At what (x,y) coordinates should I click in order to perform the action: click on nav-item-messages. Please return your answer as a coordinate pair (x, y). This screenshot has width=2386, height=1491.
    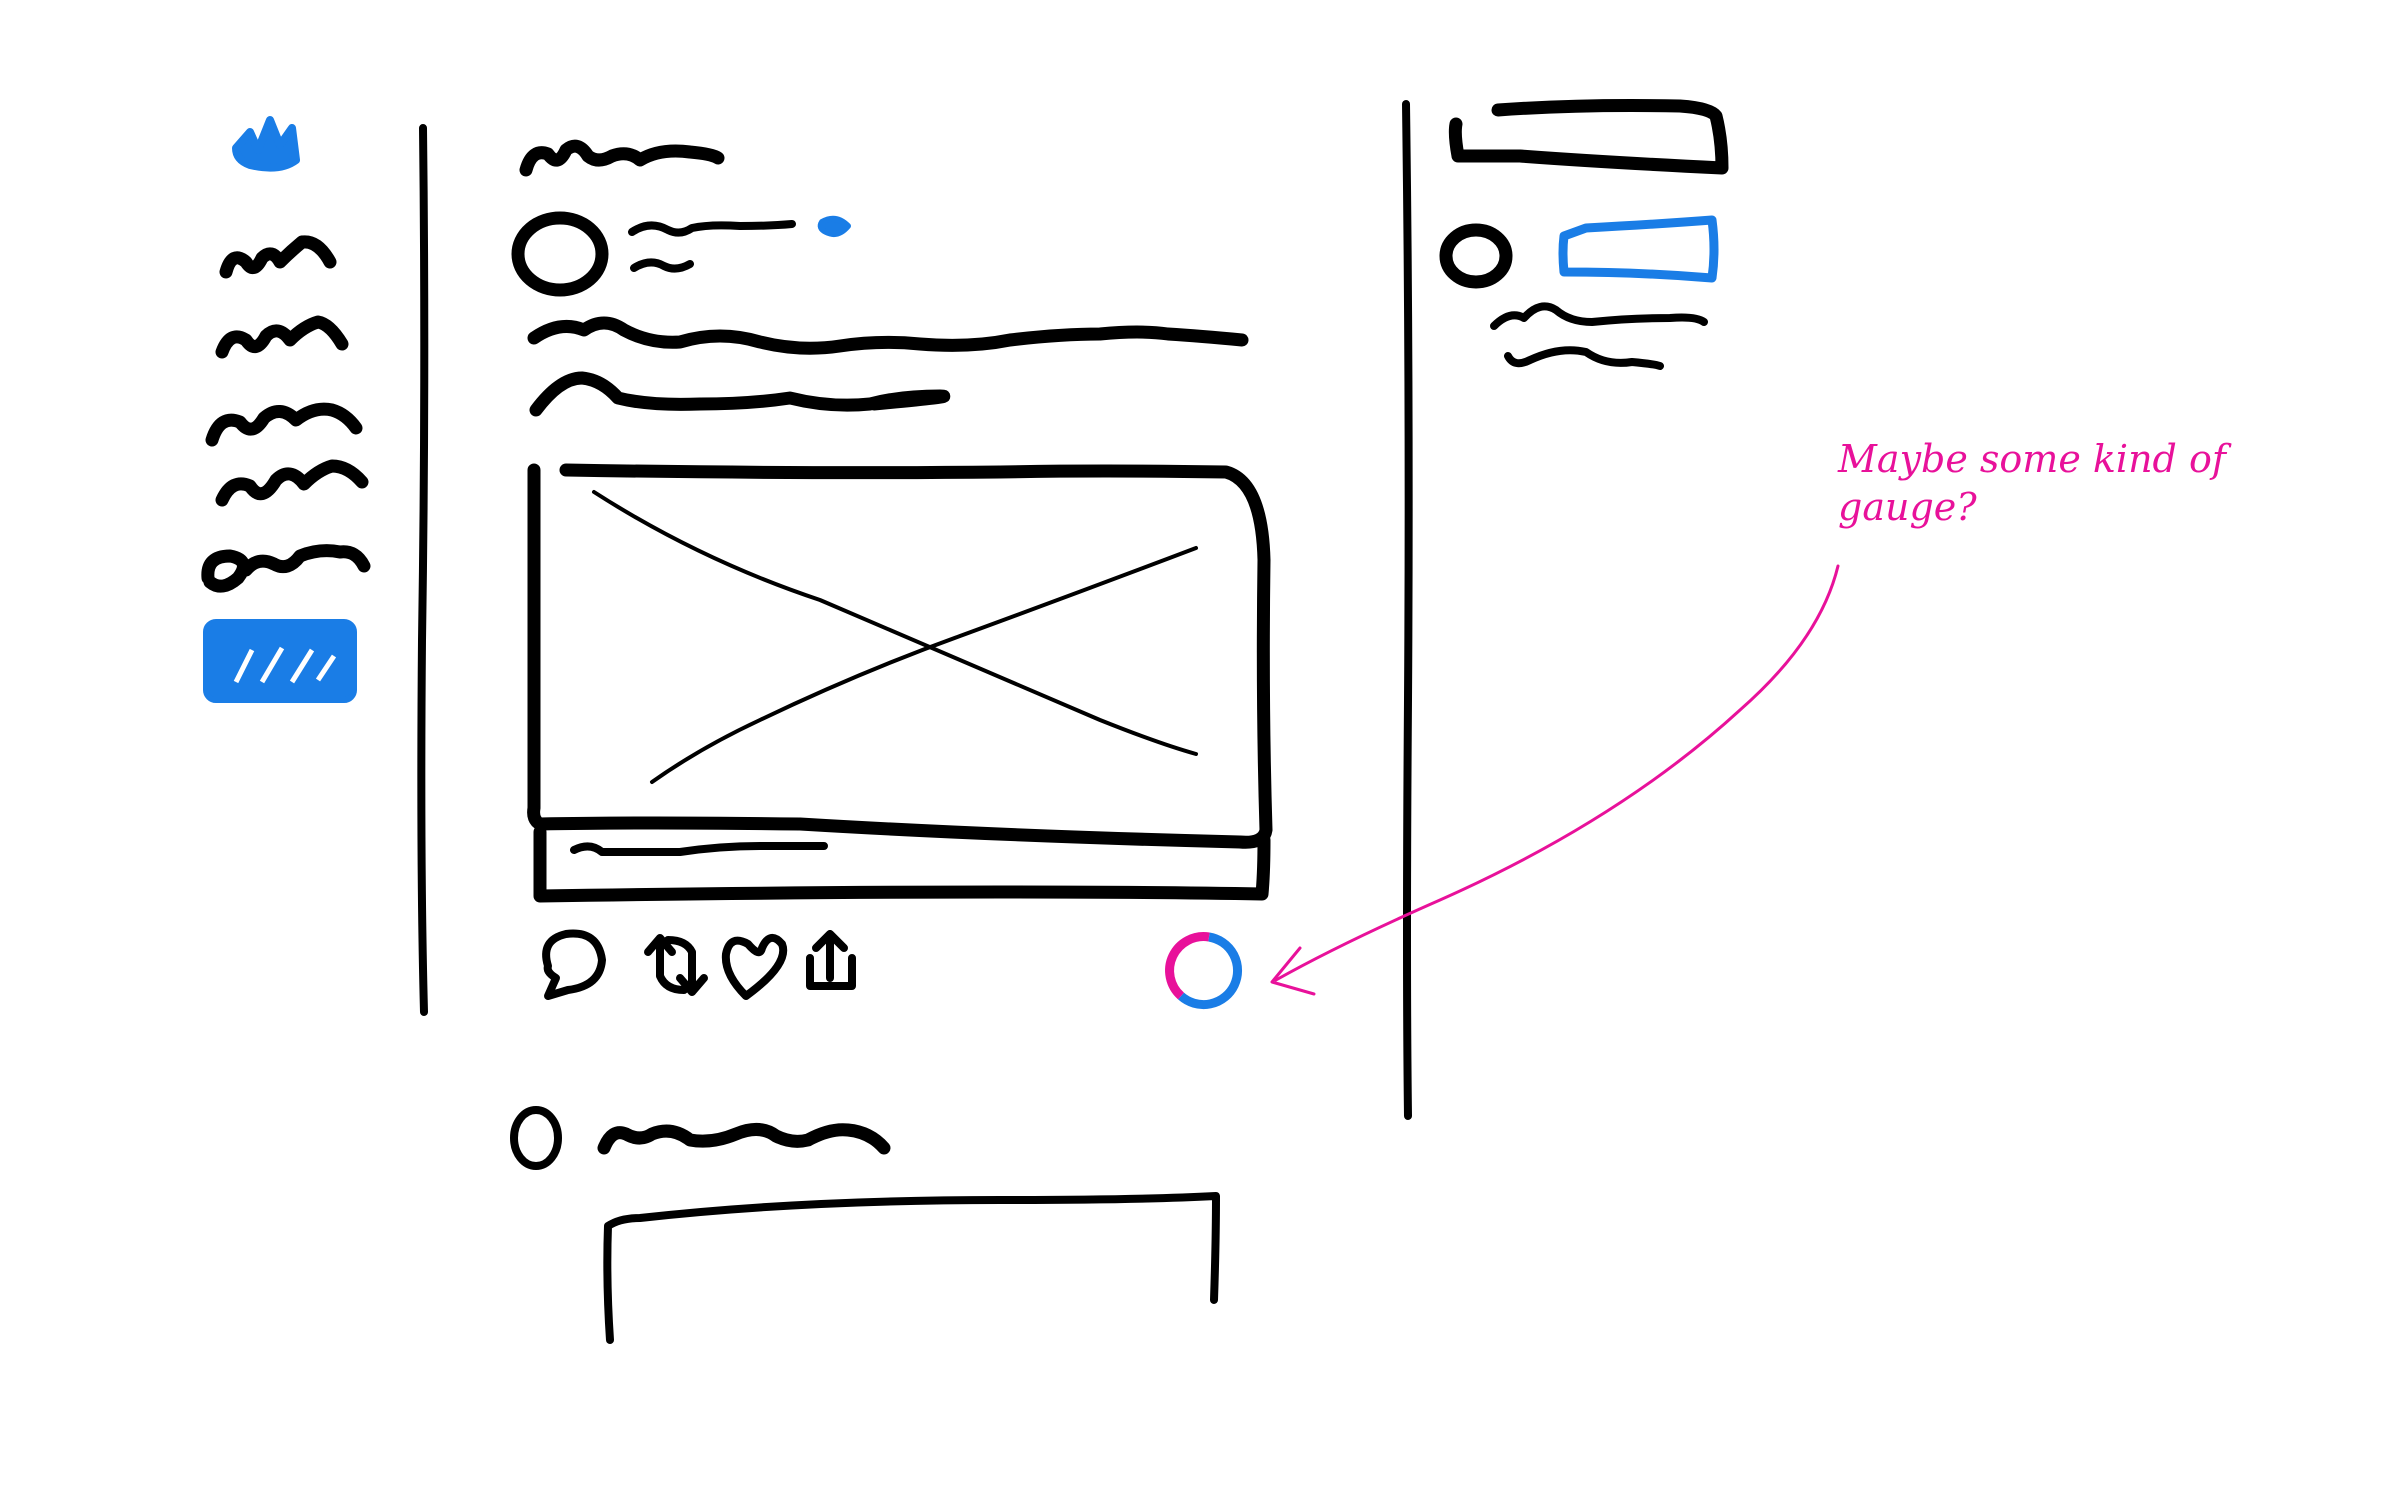
    Looking at the image, I should click on (292, 483).